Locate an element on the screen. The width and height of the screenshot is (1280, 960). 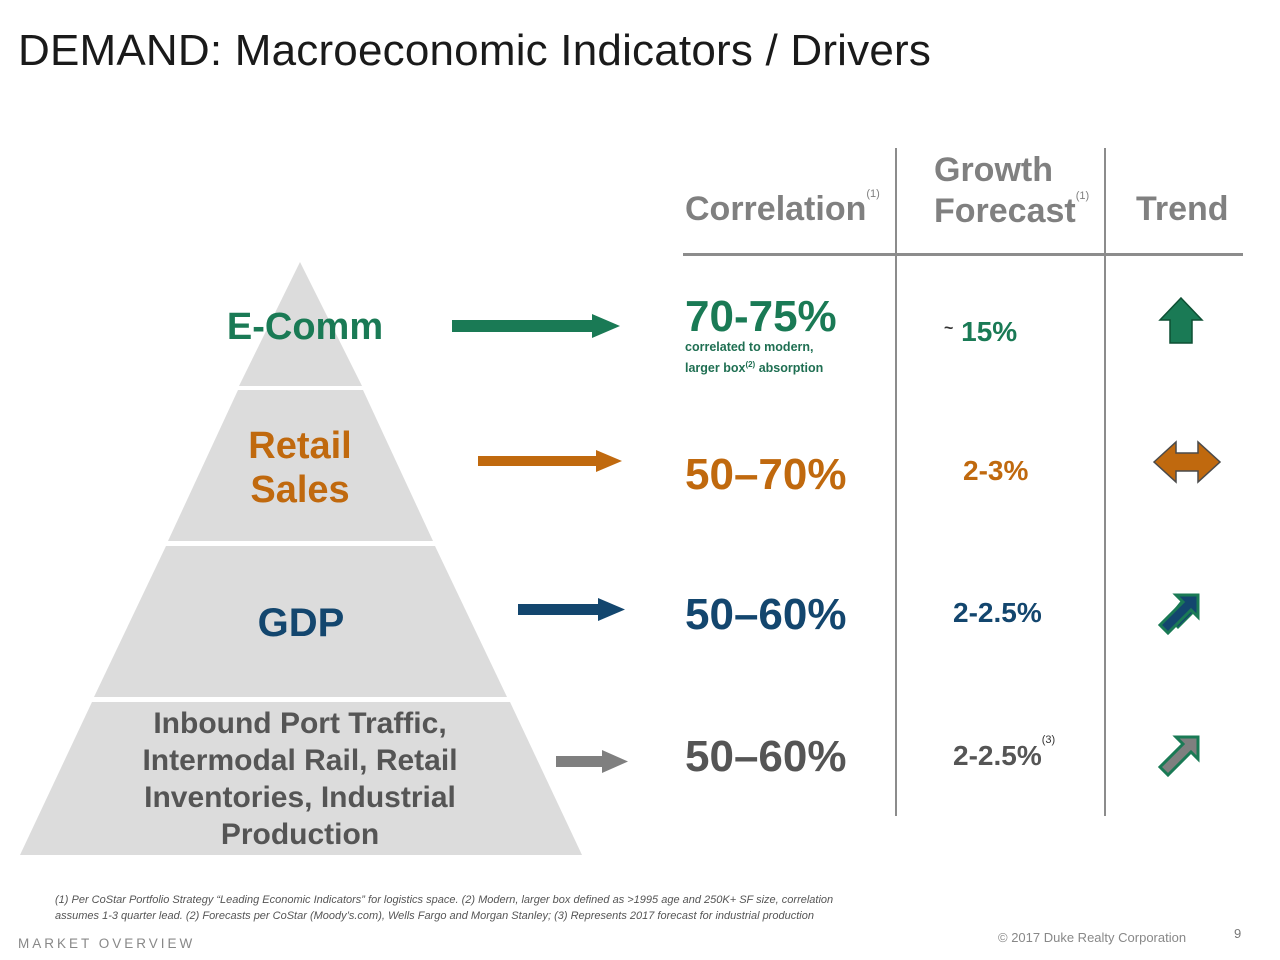
forecast-text-inbound: 2-2.5% is located at coordinates (997, 755).